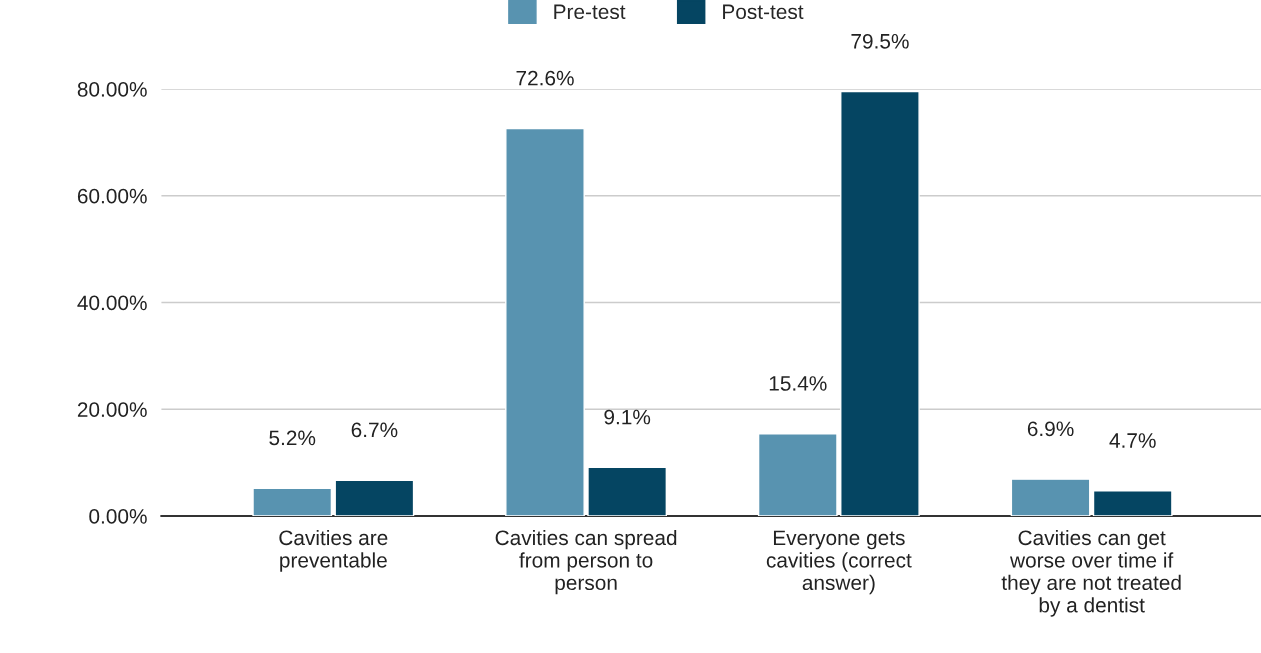 The height and width of the screenshot is (653, 1261). I want to click on data-label: 79.5%, so click(880, 41).